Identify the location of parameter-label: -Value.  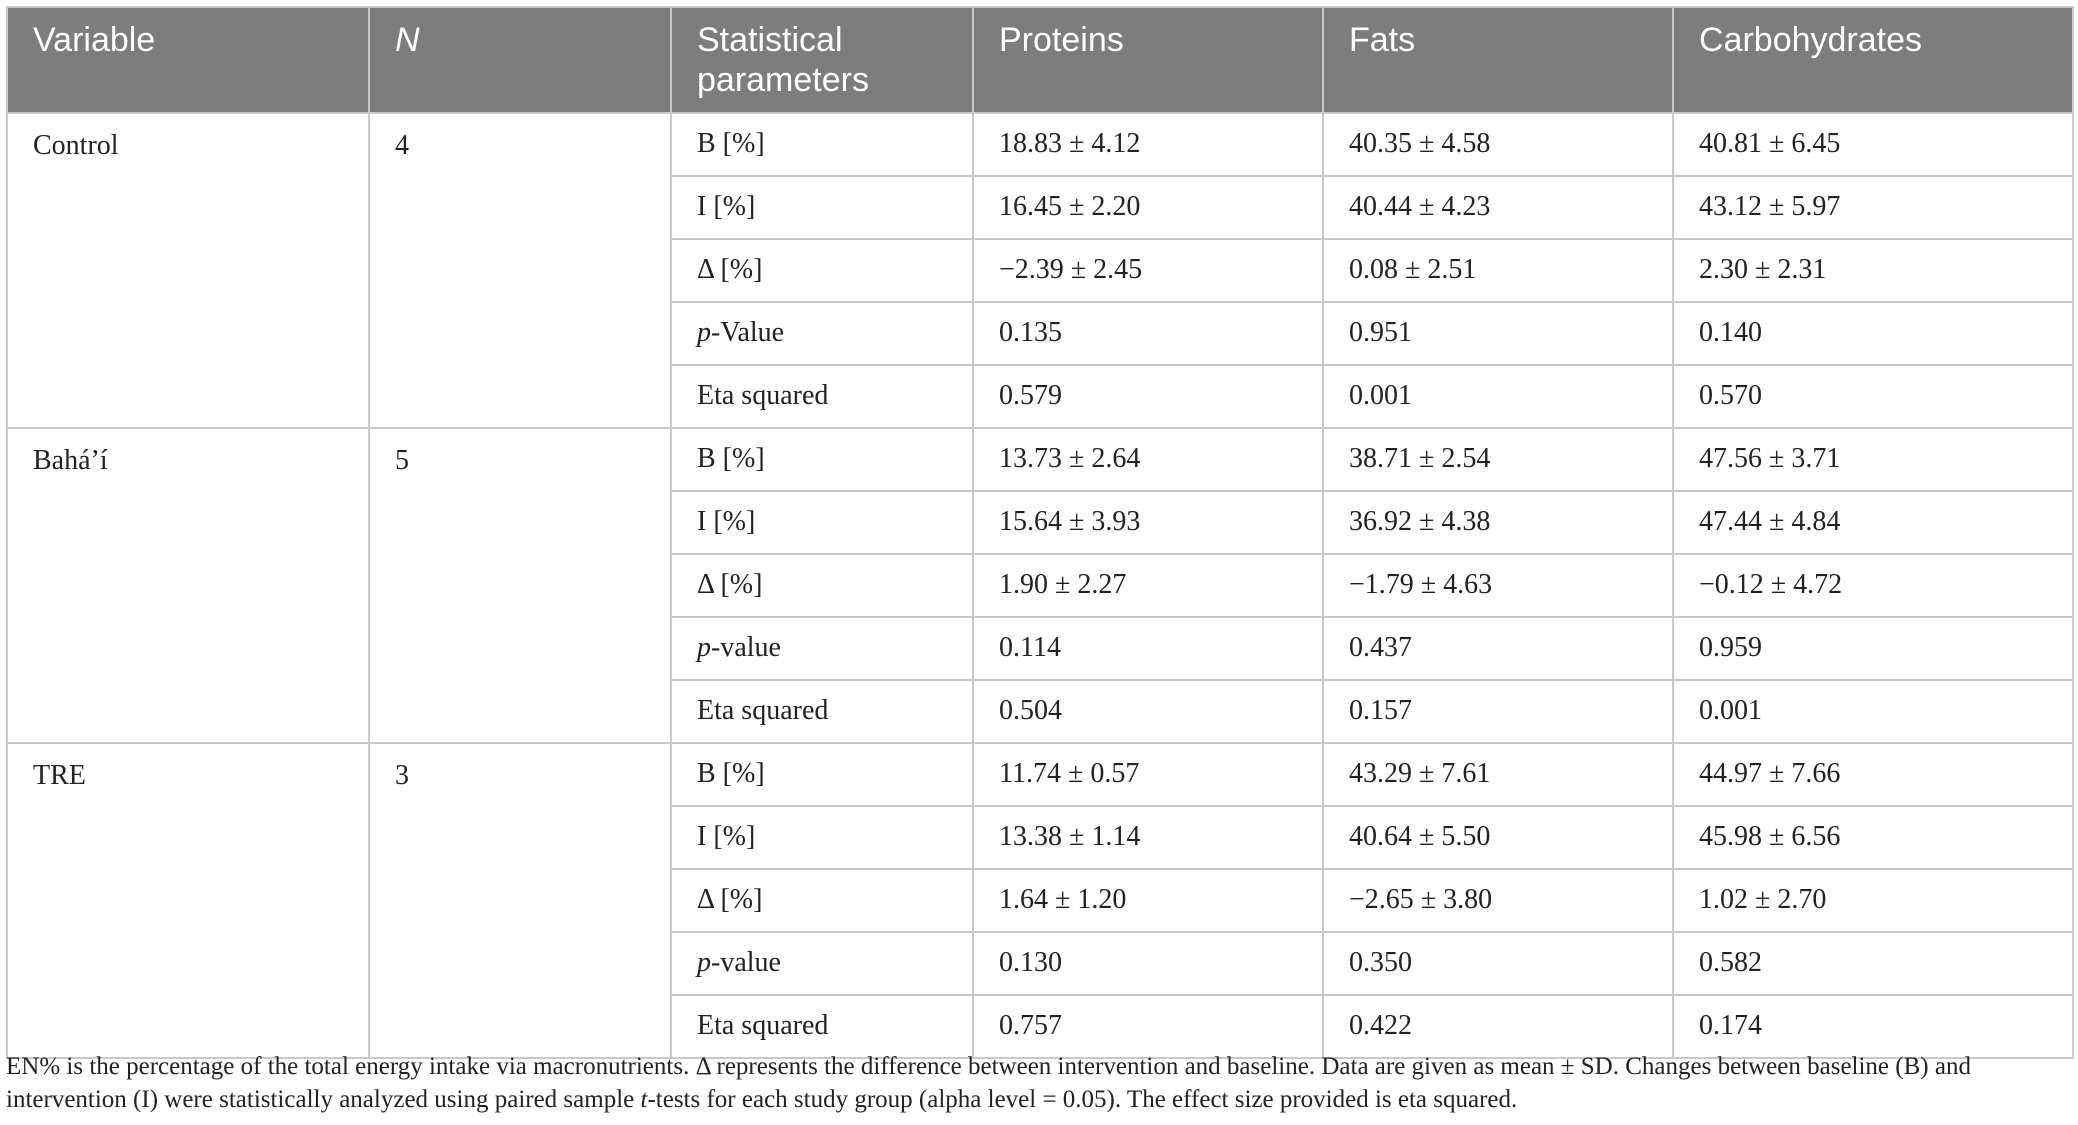
(748, 332).